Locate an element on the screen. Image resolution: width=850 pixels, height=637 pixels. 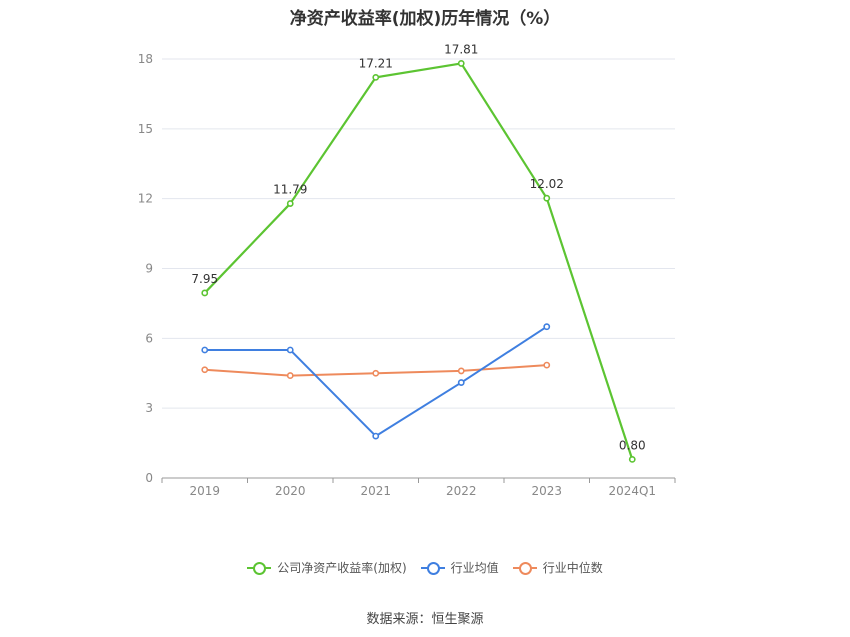
x-tick-label: 2022 is located at coordinates (461, 491).